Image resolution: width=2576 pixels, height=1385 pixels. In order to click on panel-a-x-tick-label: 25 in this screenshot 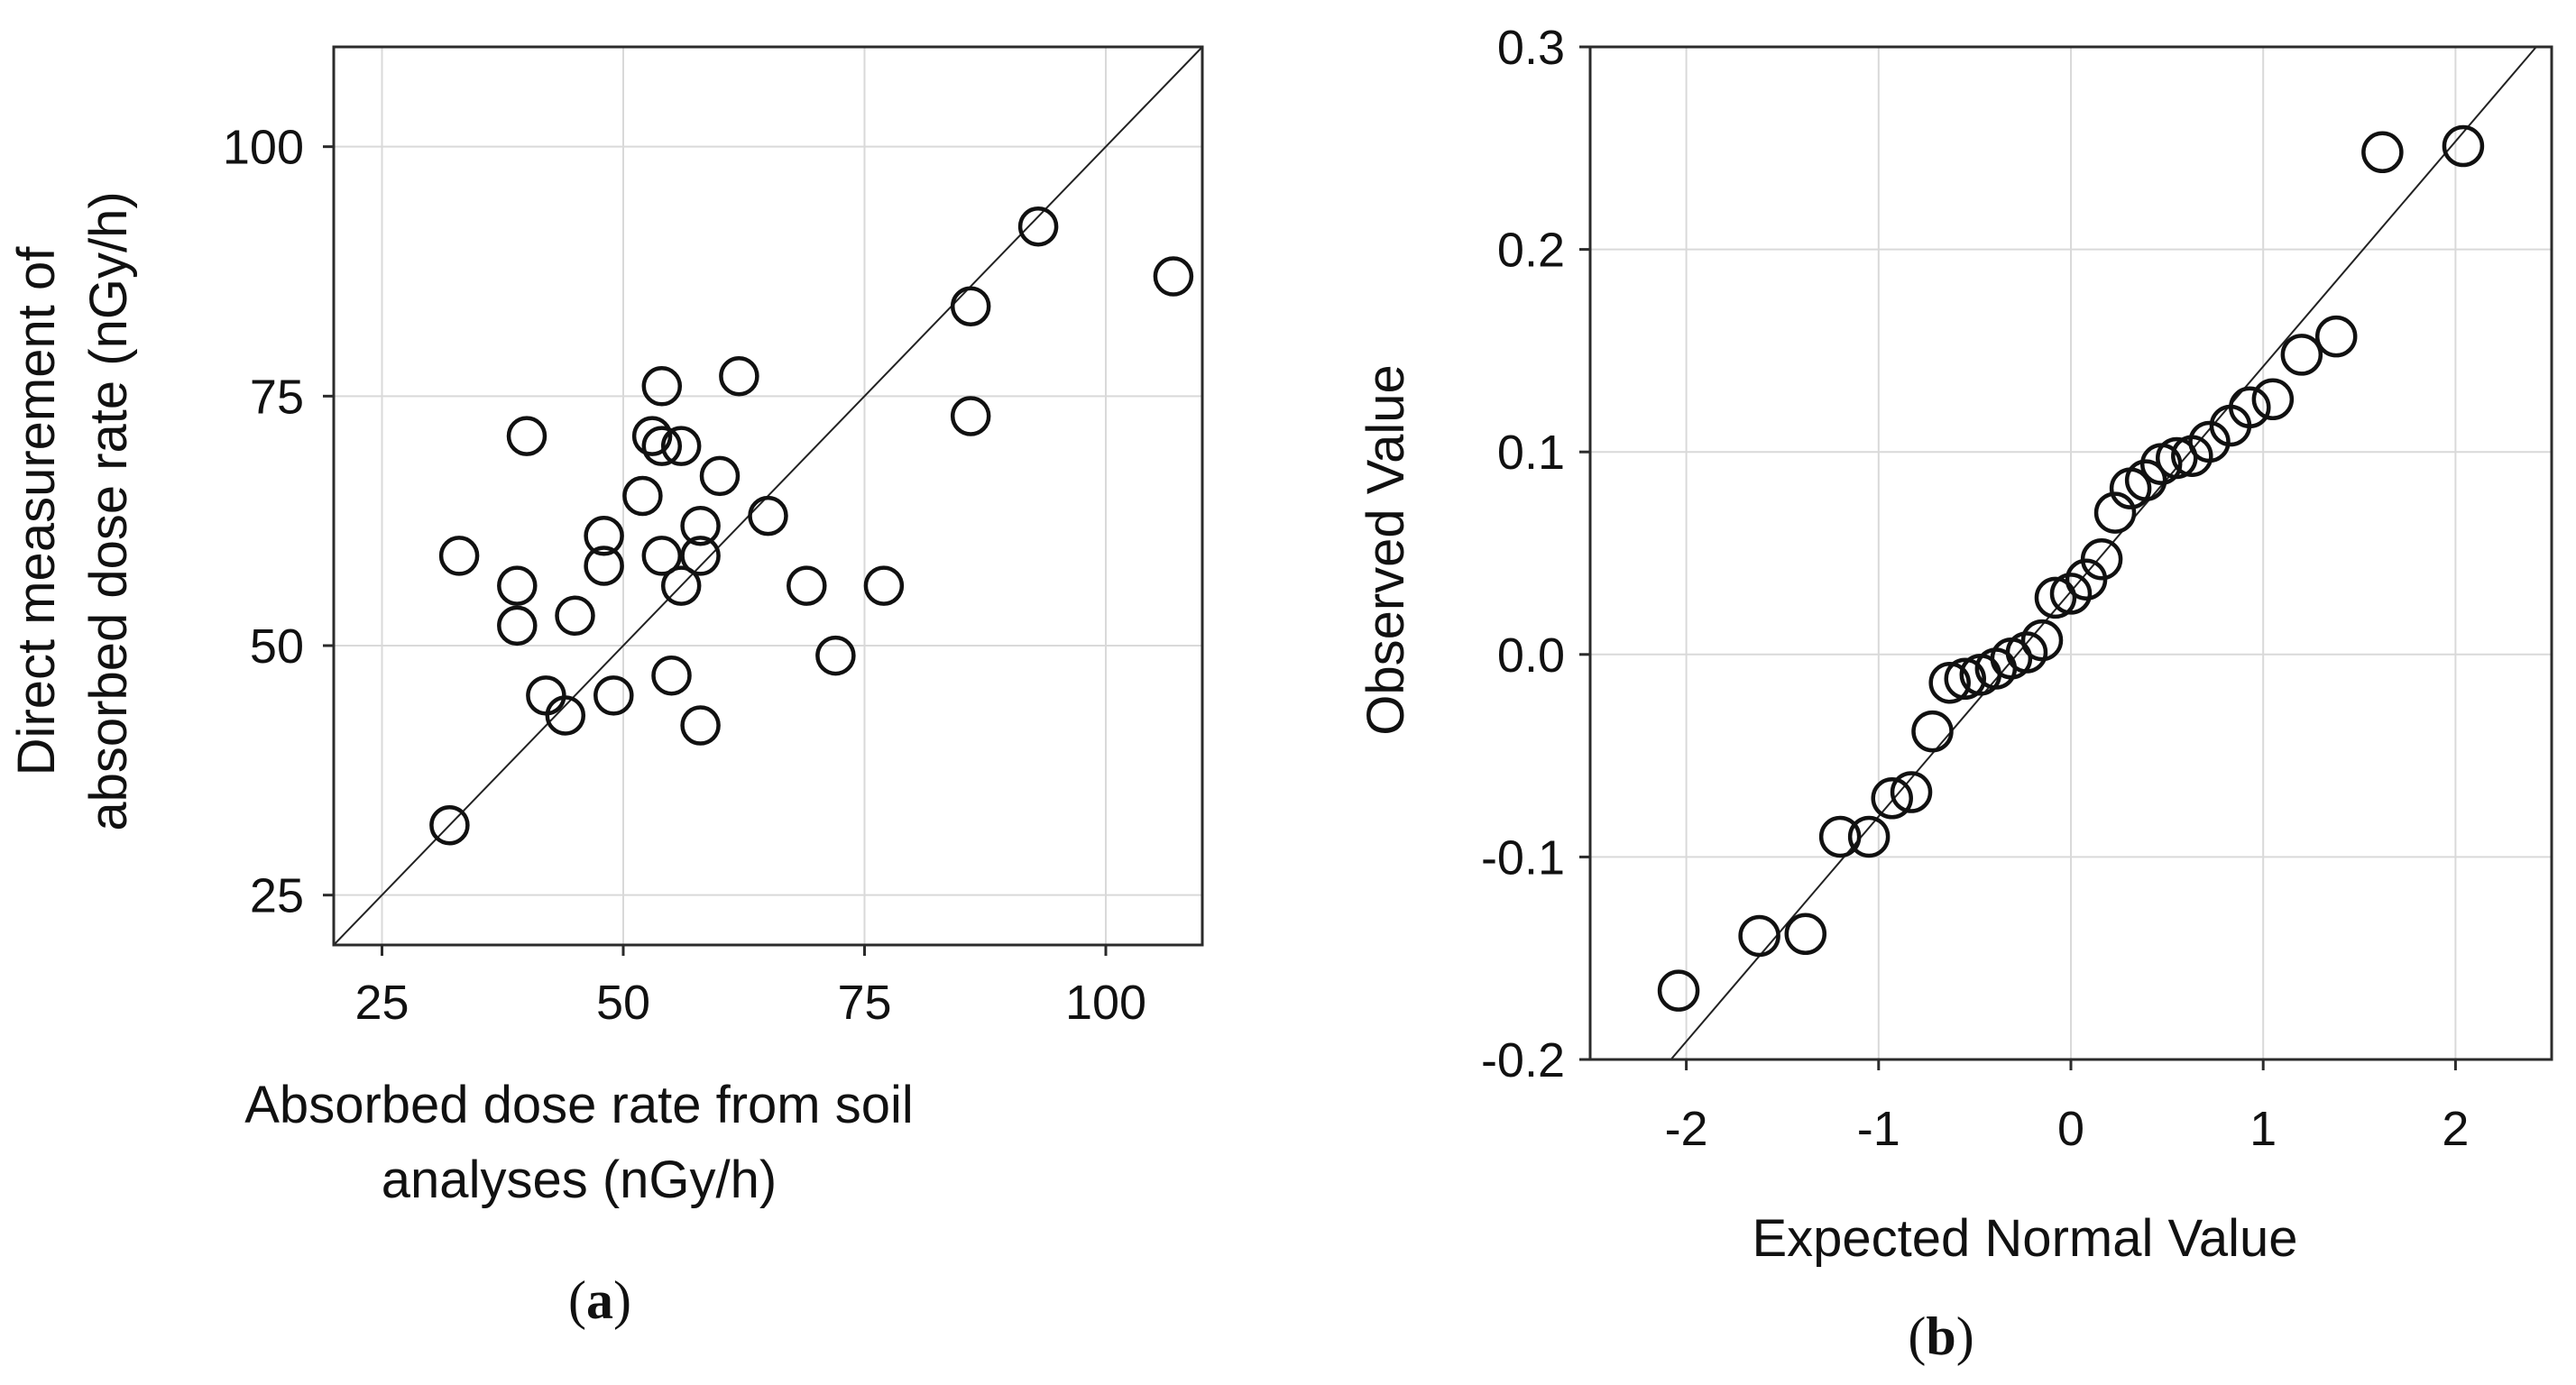, I will do `click(381, 1003)`.